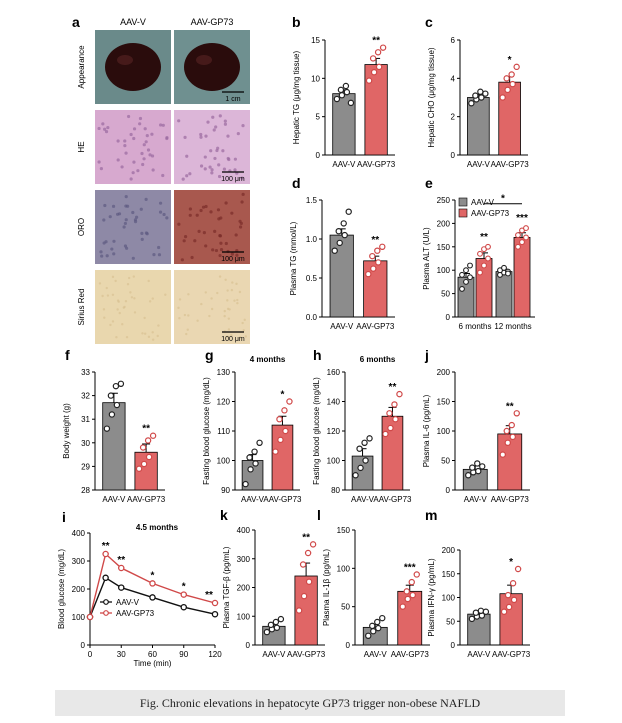  I want to click on y-tick-label: 50, so click(445, 461).